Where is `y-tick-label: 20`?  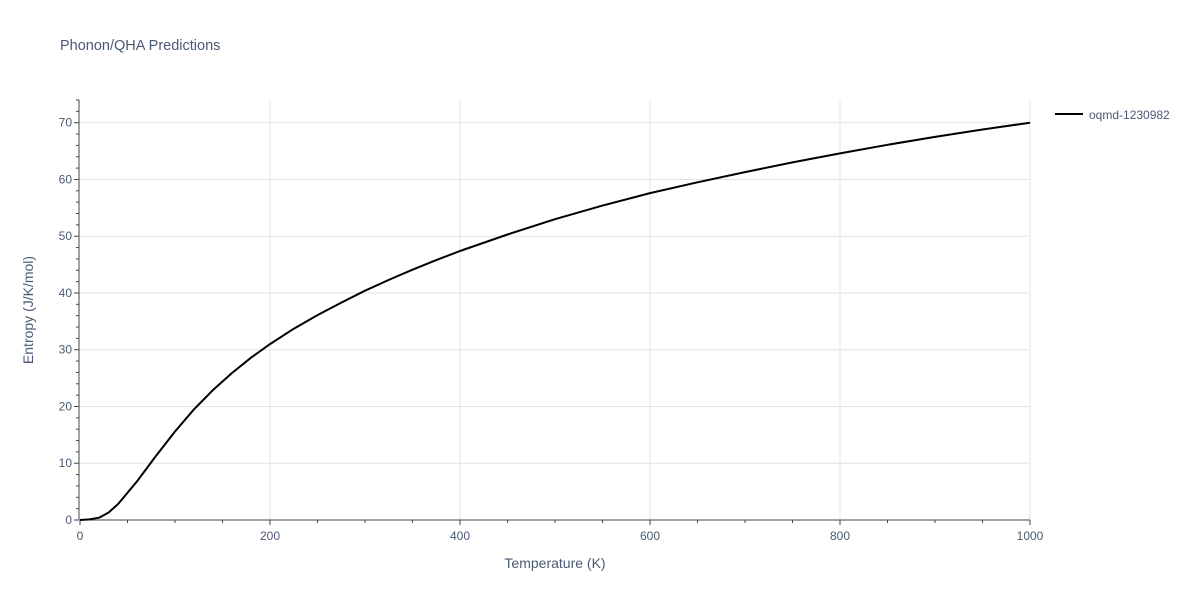 y-tick-label: 20 is located at coordinates (66, 406).